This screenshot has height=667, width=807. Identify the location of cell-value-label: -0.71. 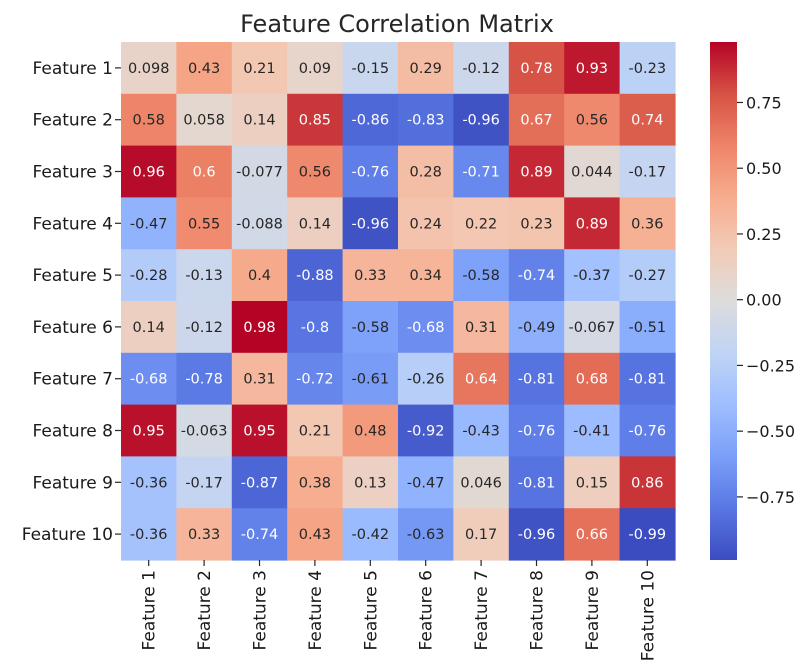
(481, 173).